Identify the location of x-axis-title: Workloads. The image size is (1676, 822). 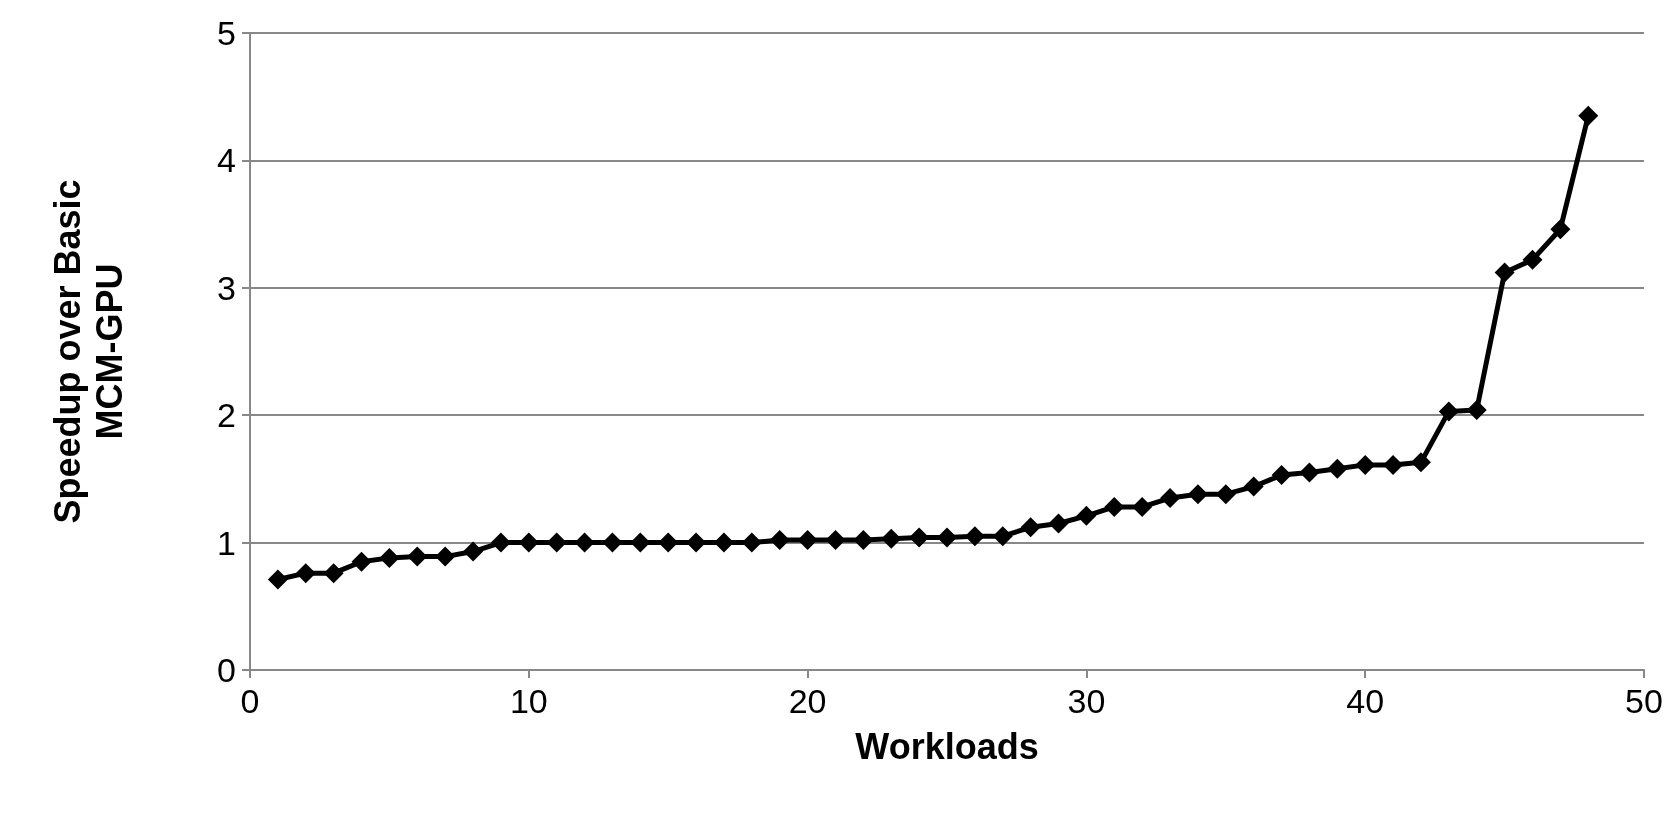
(947, 746).